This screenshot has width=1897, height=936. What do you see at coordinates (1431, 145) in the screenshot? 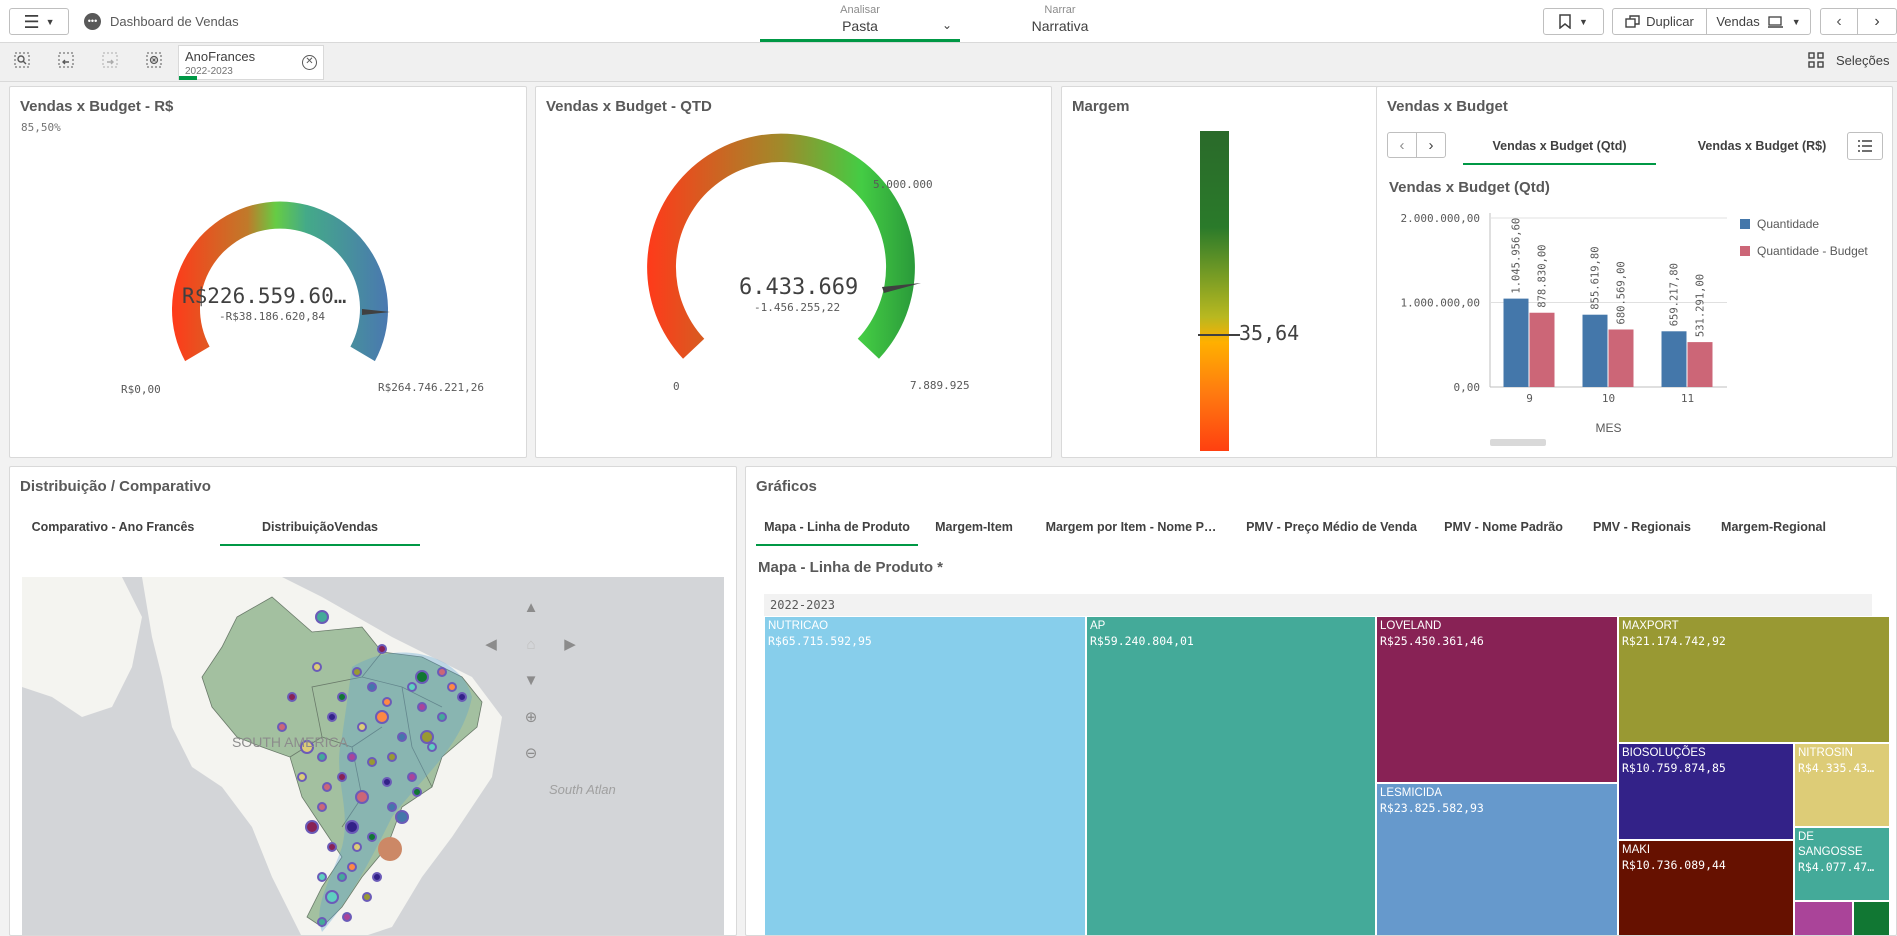
I see `container-next-button: ›` at bounding box center [1431, 145].